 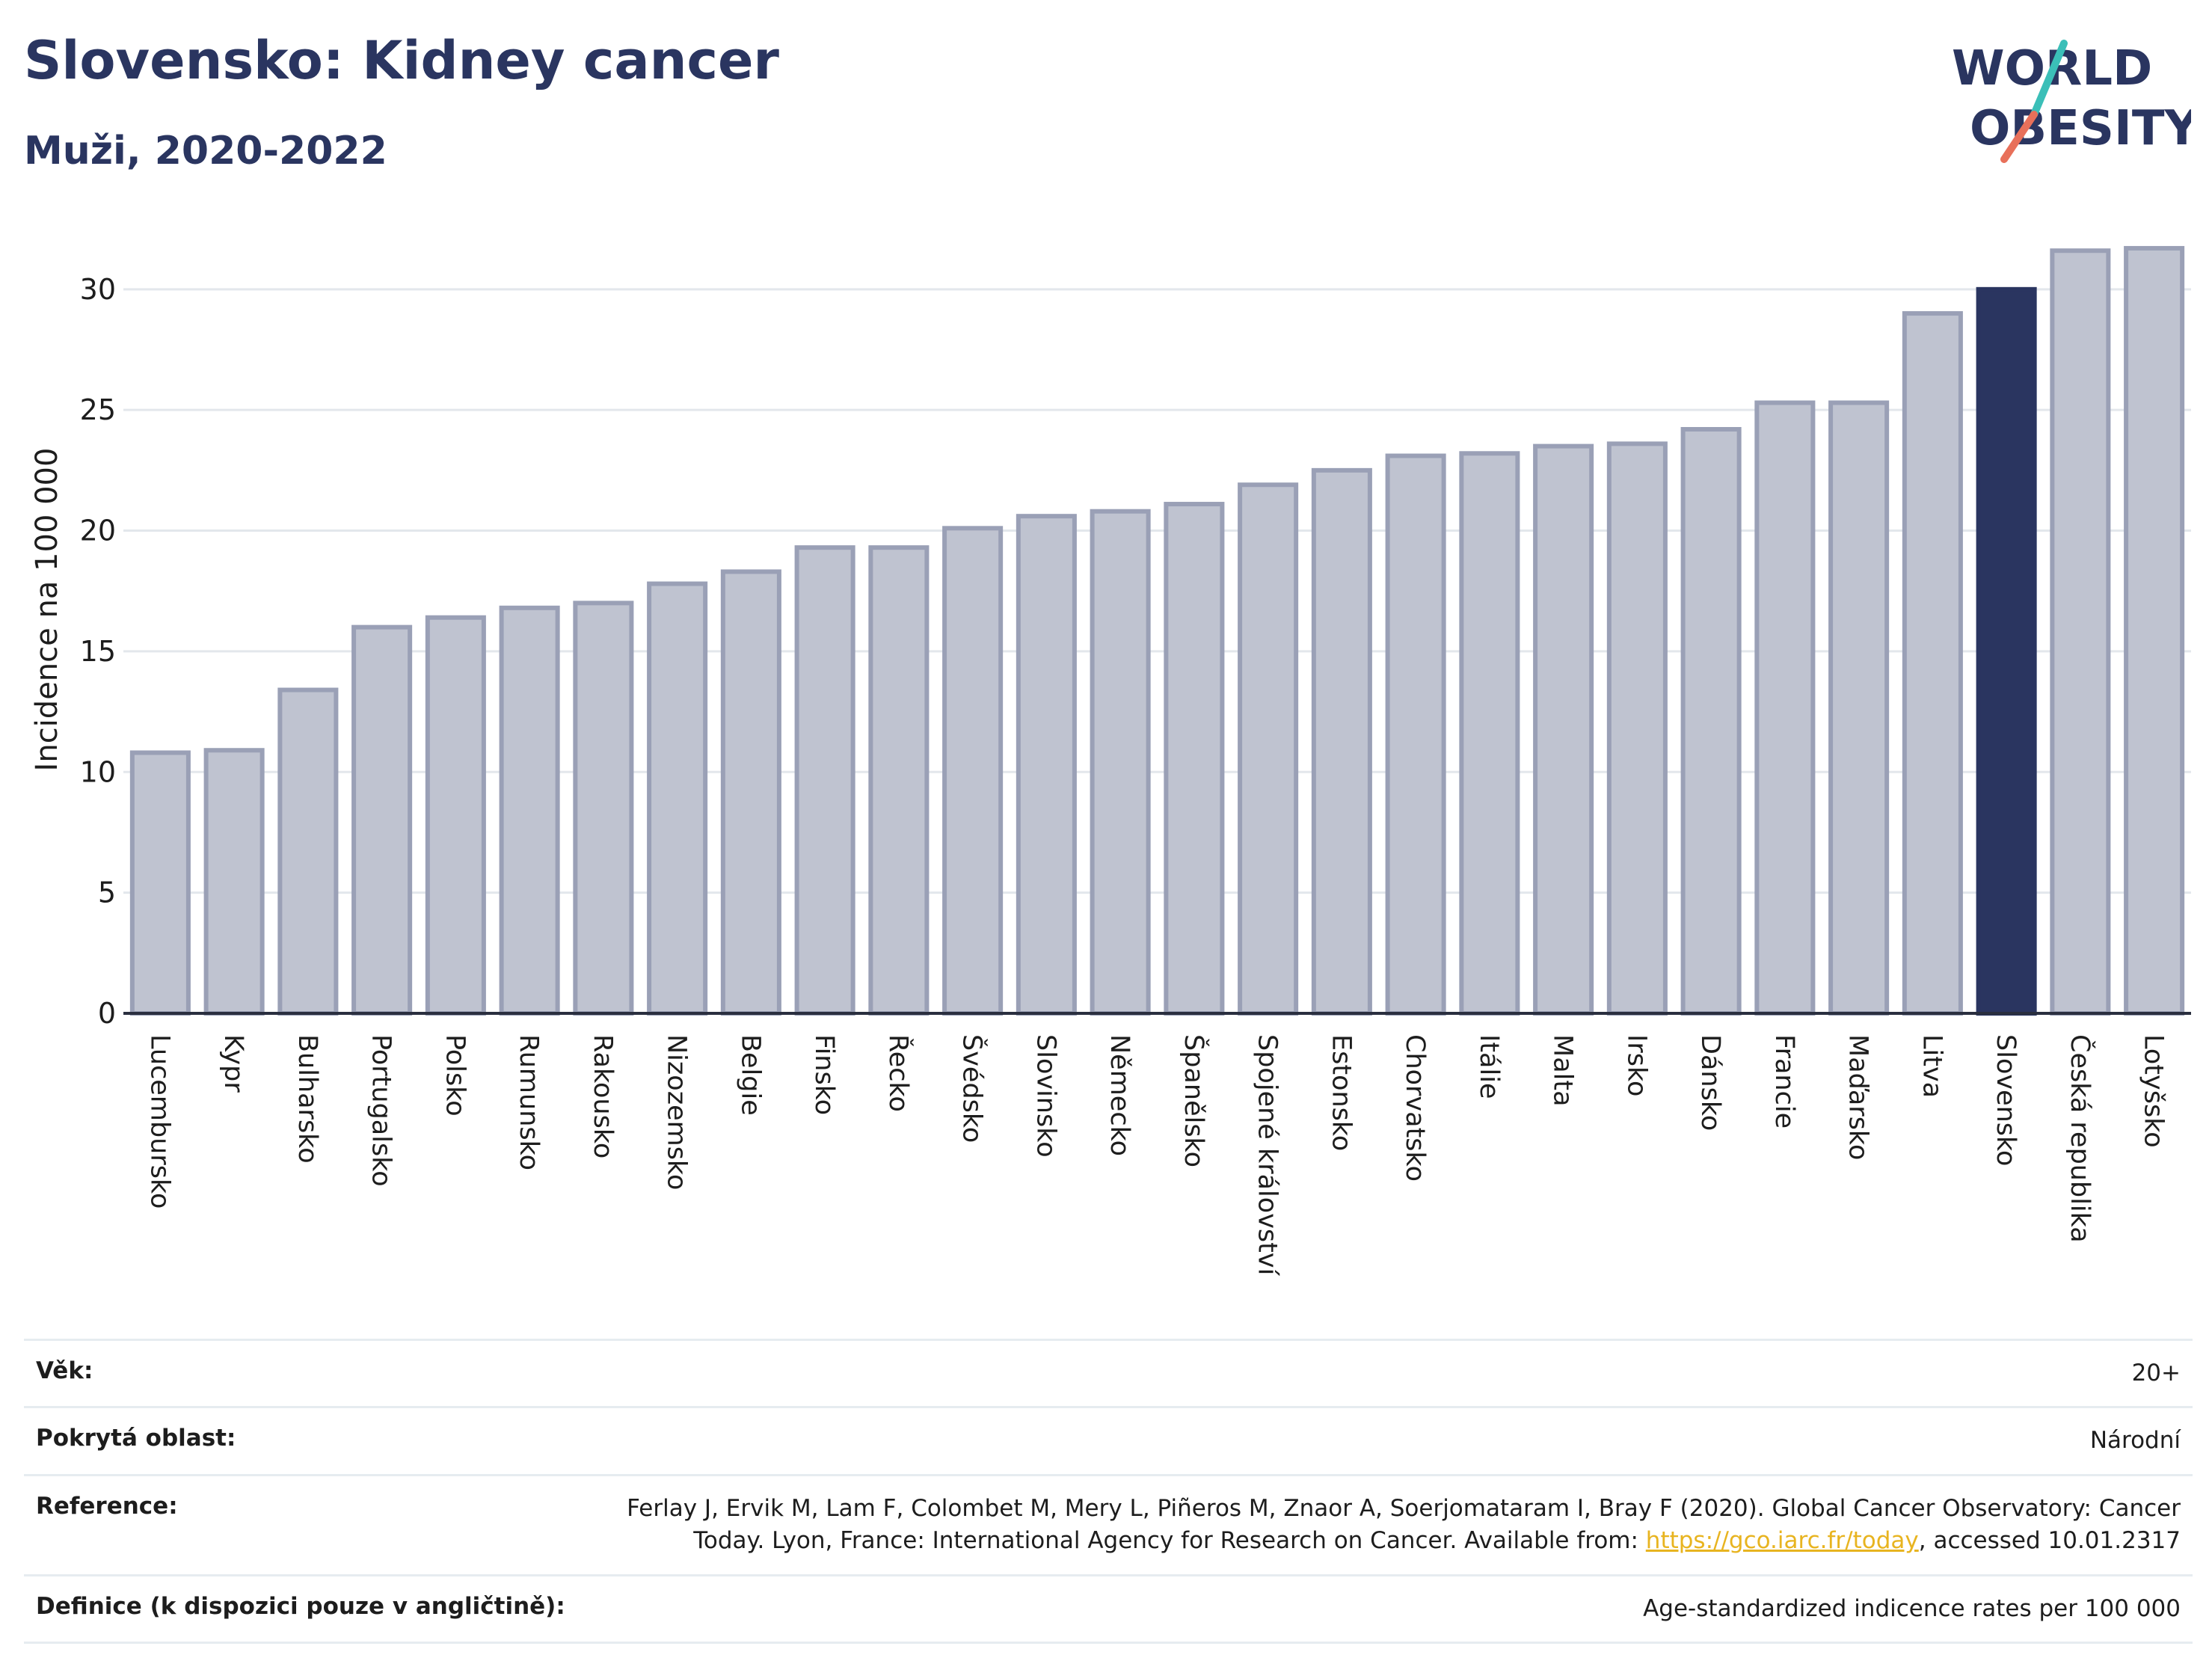 I want to click on x-category-label: Slovinsko, so click(x=1045, y=1096).